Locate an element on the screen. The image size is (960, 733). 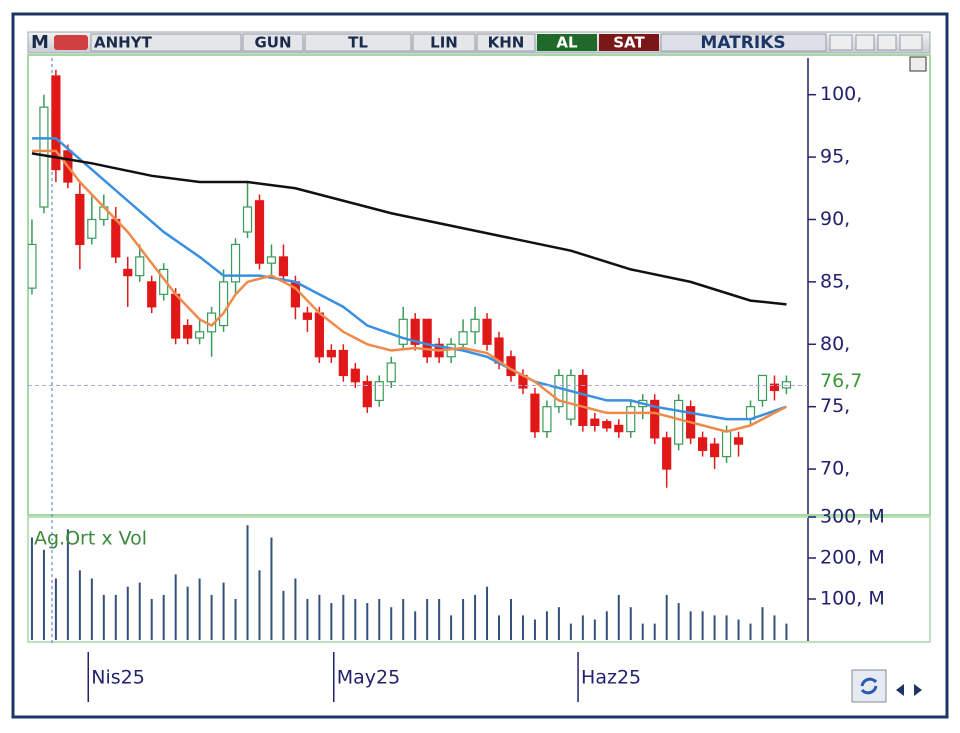
x-tick-label: Nis25 is located at coordinates (118, 678).